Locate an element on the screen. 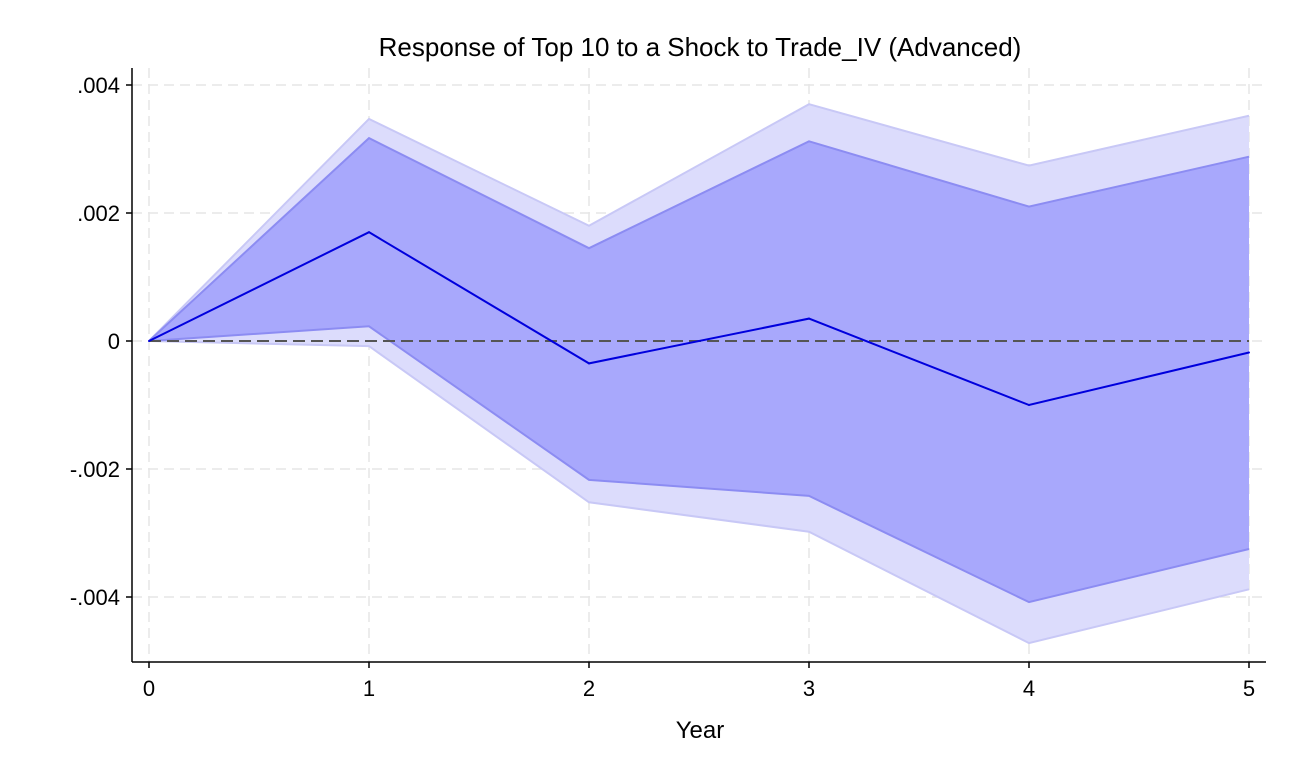 This screenshot has height=782, width=1295. x-tick-label-5: 5 is located at coordinates (1249, 688).